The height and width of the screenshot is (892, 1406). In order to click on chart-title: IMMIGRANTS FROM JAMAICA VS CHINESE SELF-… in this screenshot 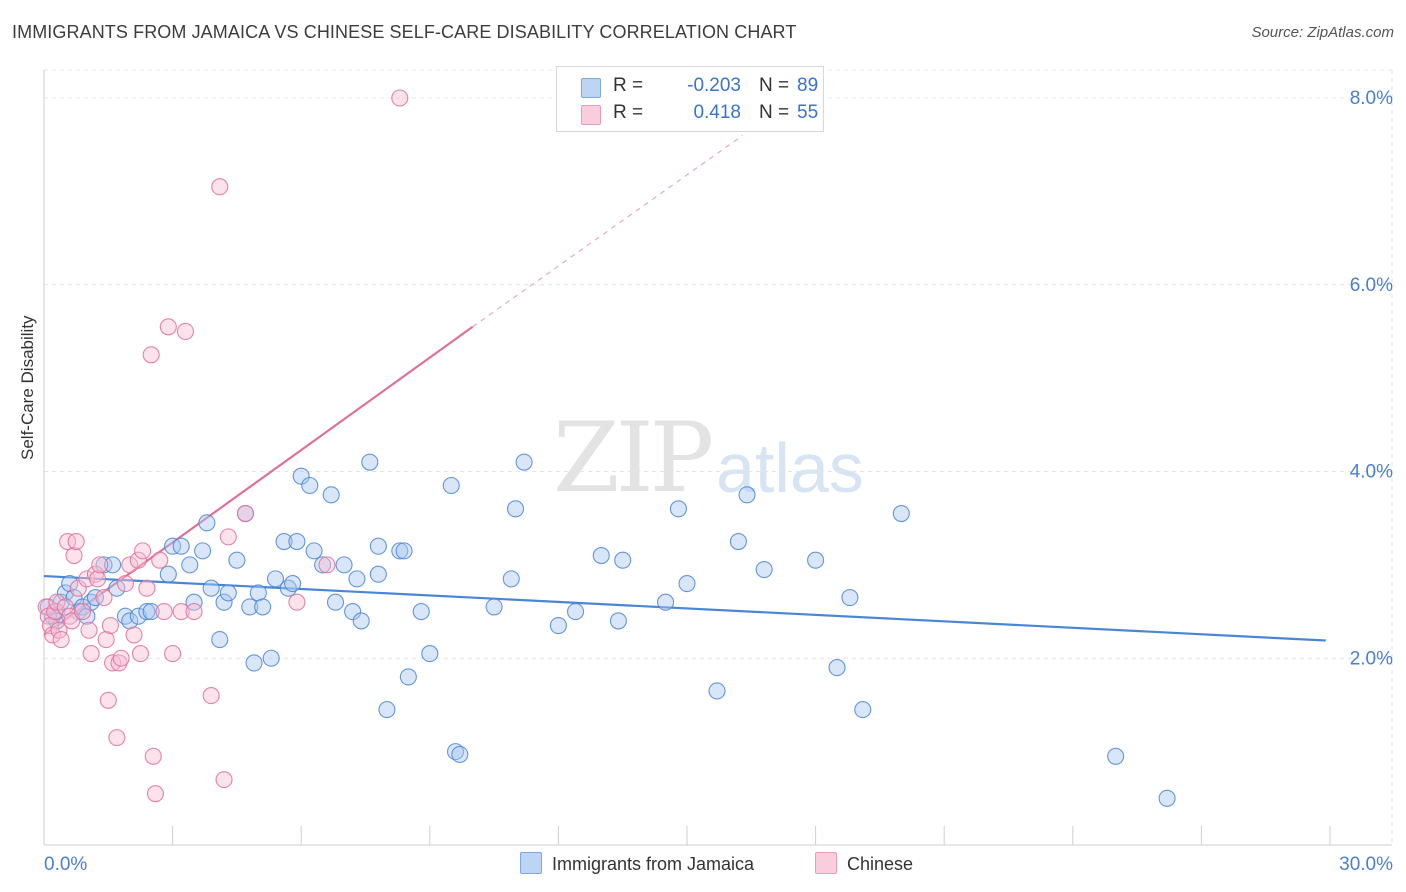, I will do `click(404, 32)`.